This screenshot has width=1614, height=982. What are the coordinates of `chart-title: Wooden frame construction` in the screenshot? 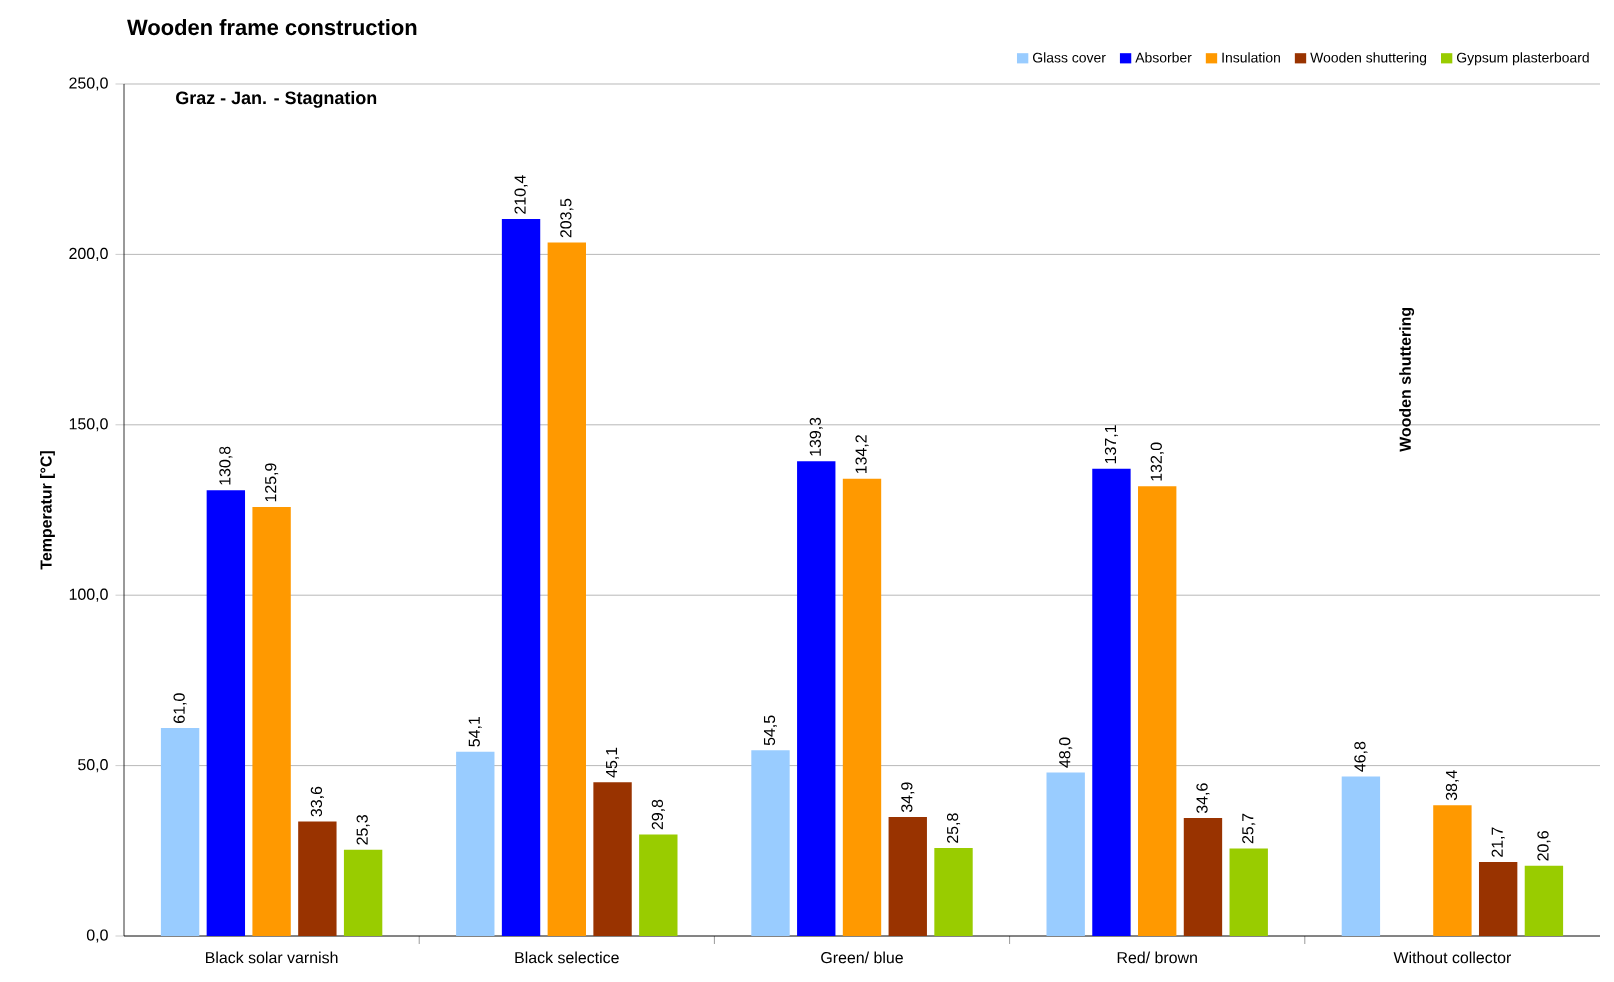 It's located at (272, 27).